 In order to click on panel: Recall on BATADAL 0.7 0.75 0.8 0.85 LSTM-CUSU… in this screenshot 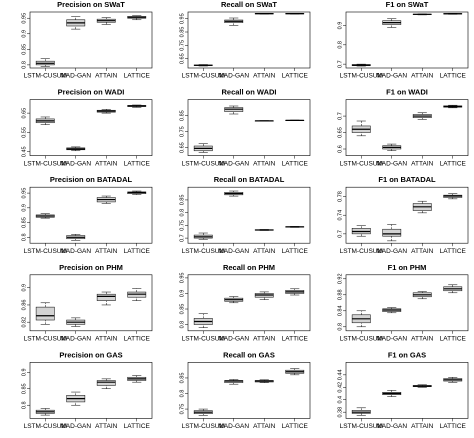, I will do `click(245, 215)`.